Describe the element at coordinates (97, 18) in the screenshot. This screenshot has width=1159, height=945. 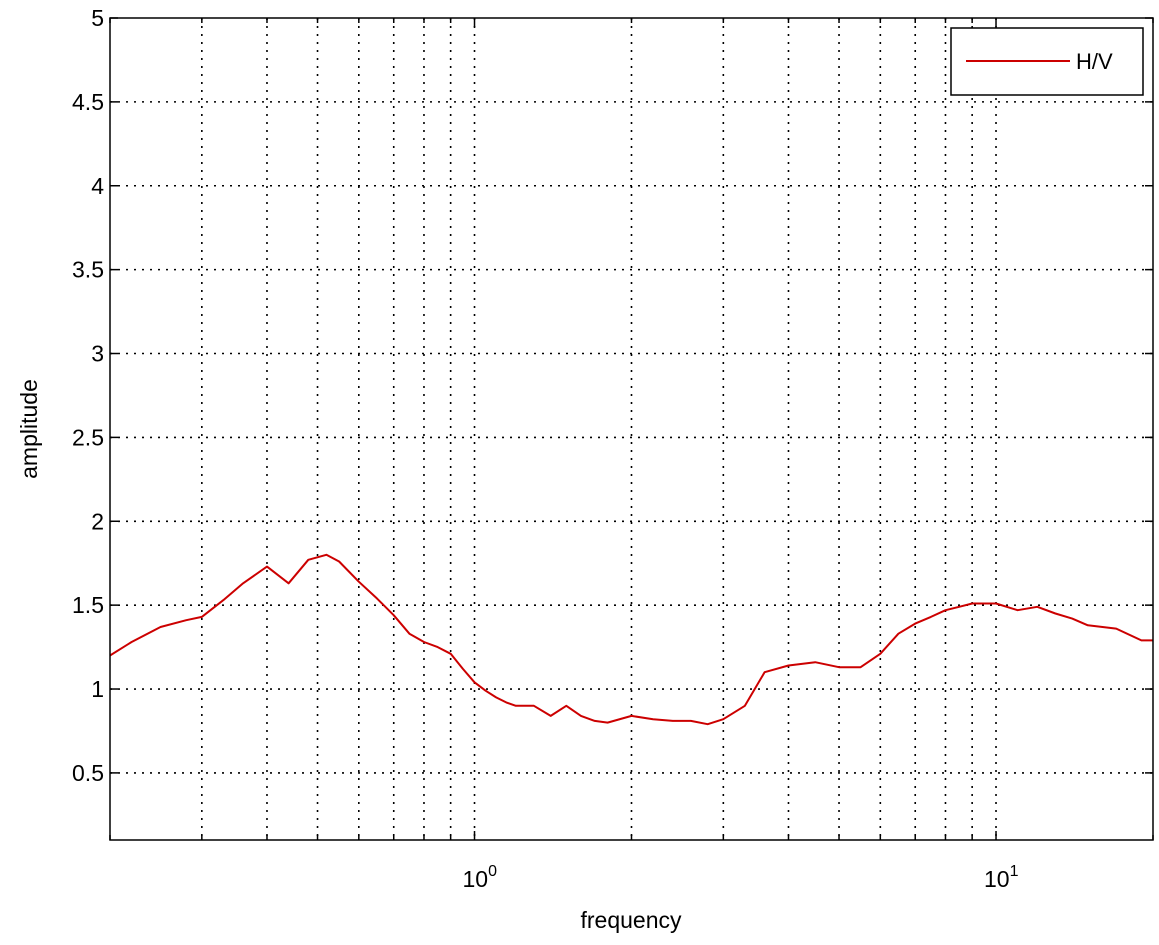
I see `y-tick-label: 5` at that location.